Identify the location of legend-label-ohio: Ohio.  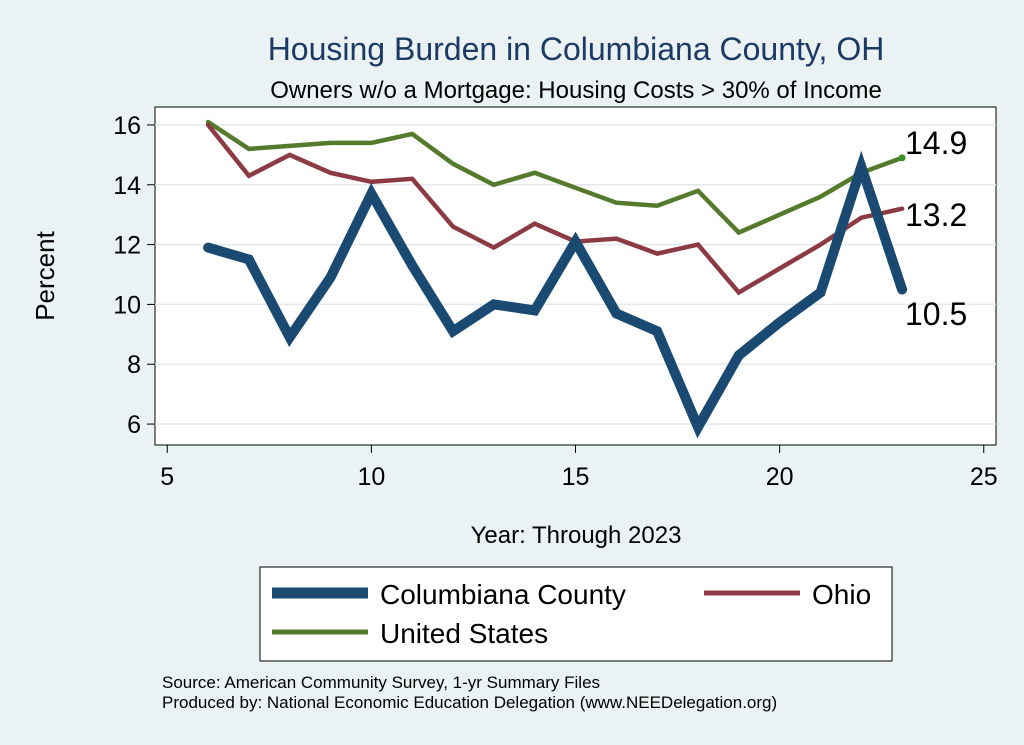
(841, 594).